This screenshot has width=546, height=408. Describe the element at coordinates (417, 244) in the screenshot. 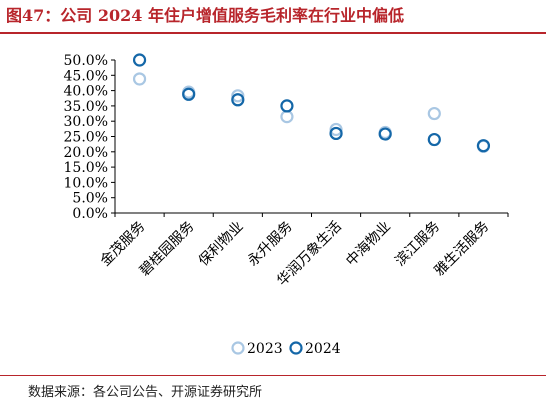

I see `x-tick-label: 滨江服务` at that location.